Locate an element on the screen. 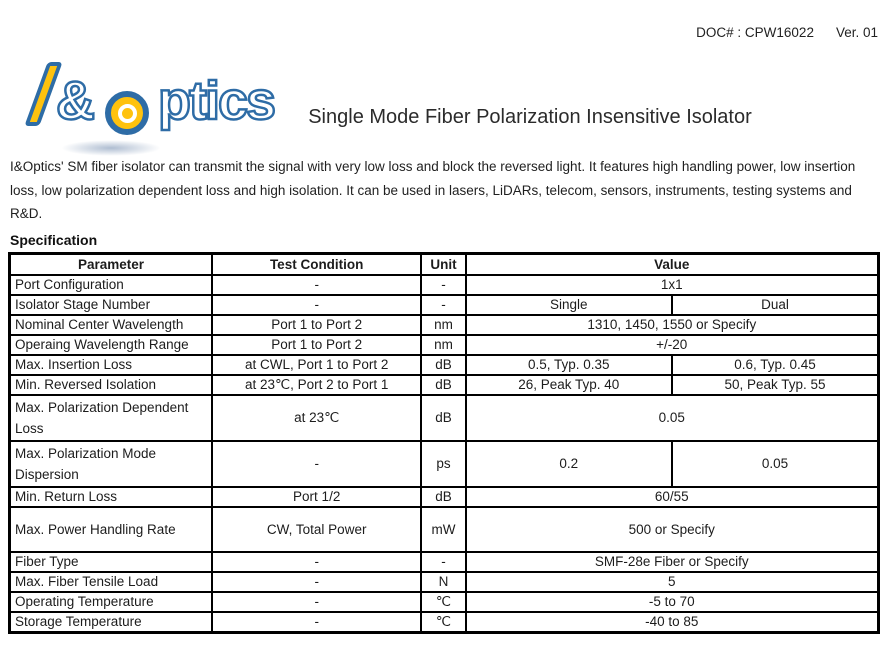 The image size is (888, 667). col-header-unit: Unit is located at coordinates (443, 264).